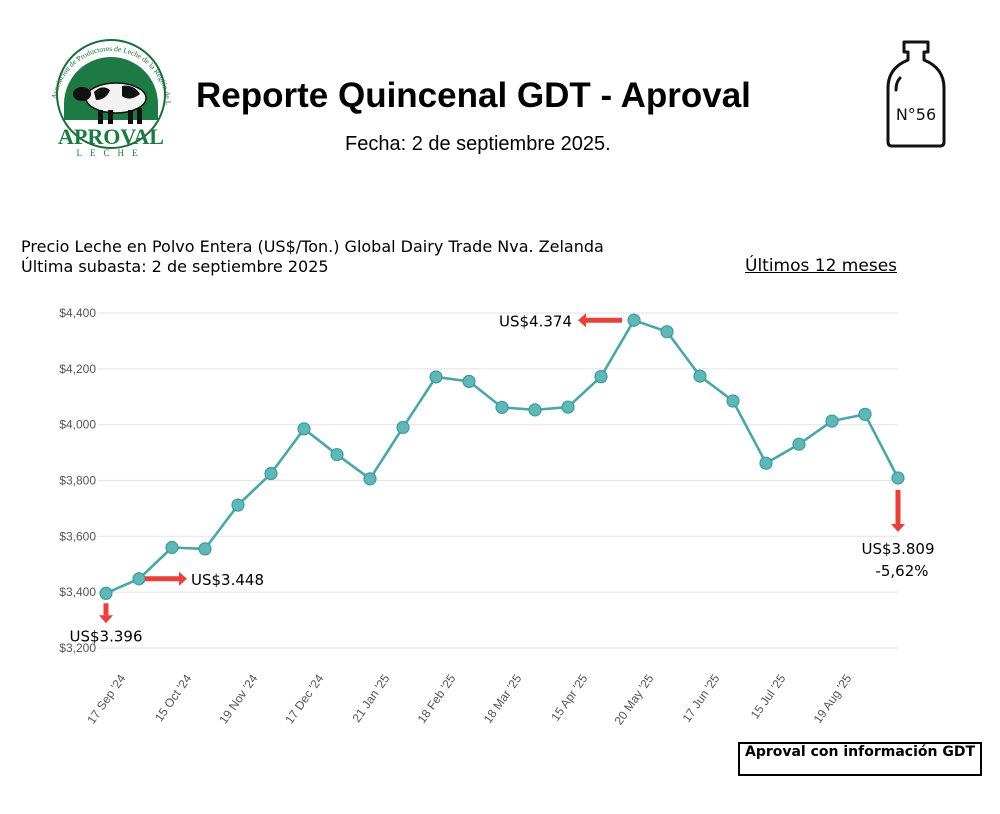 The image size is (1000, 814). Describe the element at coordinates (227, 580) in the screenshot. I see `annotation-label: US$3.448` at that location.